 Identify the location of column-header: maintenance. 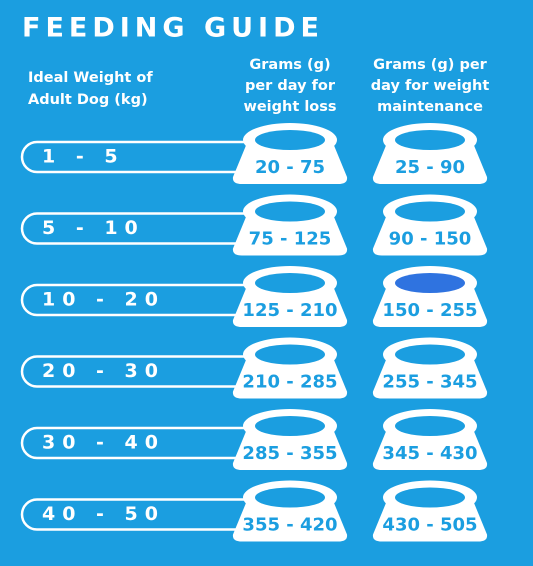
(430, 107).